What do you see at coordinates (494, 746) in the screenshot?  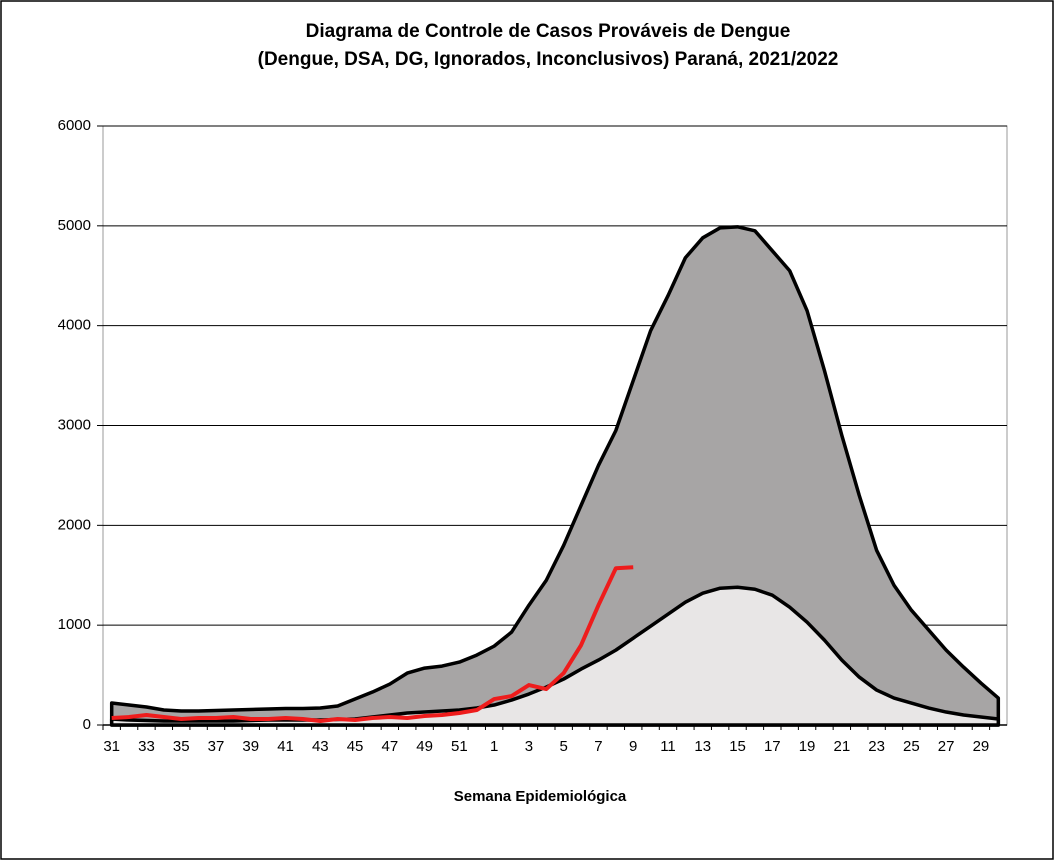 I see `x-tick-label: 1` at bounding box center [494, 746].